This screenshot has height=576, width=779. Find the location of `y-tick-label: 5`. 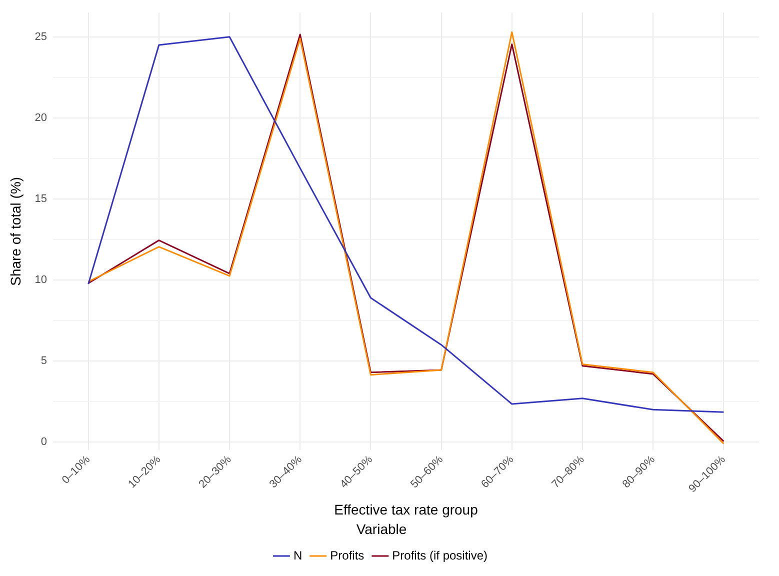

y-tick-label: 5 is located at coordinates (44, 361).